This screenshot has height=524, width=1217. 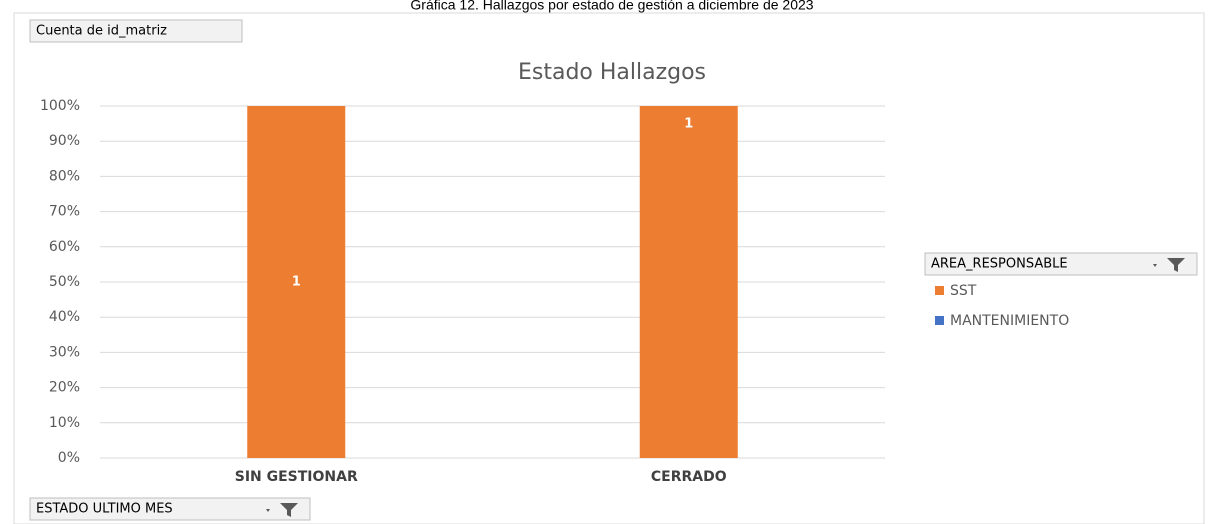 What do you see at coordinates (64, 317) in the screenshot?
I see `y-tick-label: 40%` at bounding box center [64, 317].